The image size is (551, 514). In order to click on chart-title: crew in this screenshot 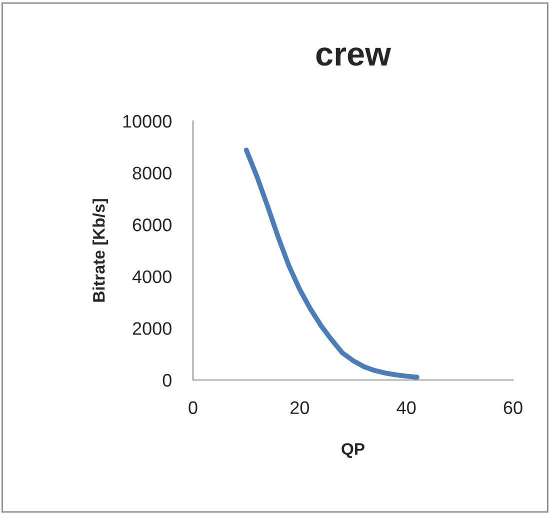, I will do `click(354, 56)`.